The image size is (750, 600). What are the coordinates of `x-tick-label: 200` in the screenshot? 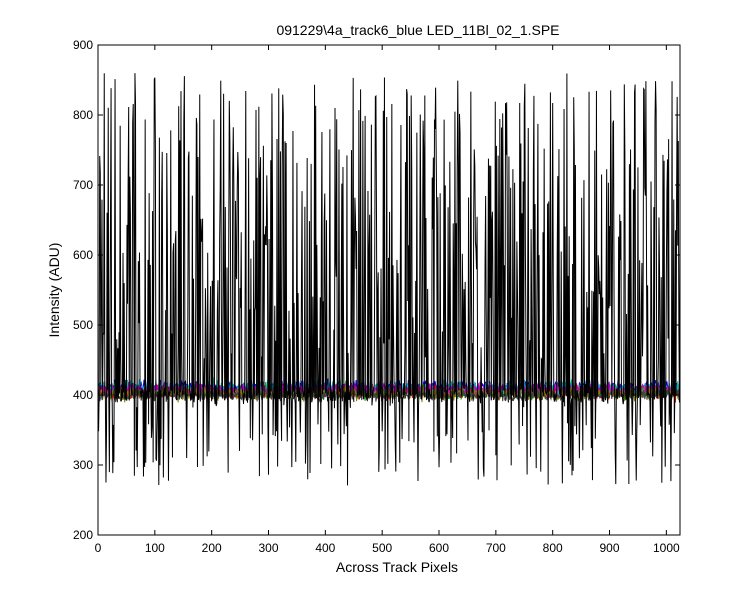 It's located at (212, 548).